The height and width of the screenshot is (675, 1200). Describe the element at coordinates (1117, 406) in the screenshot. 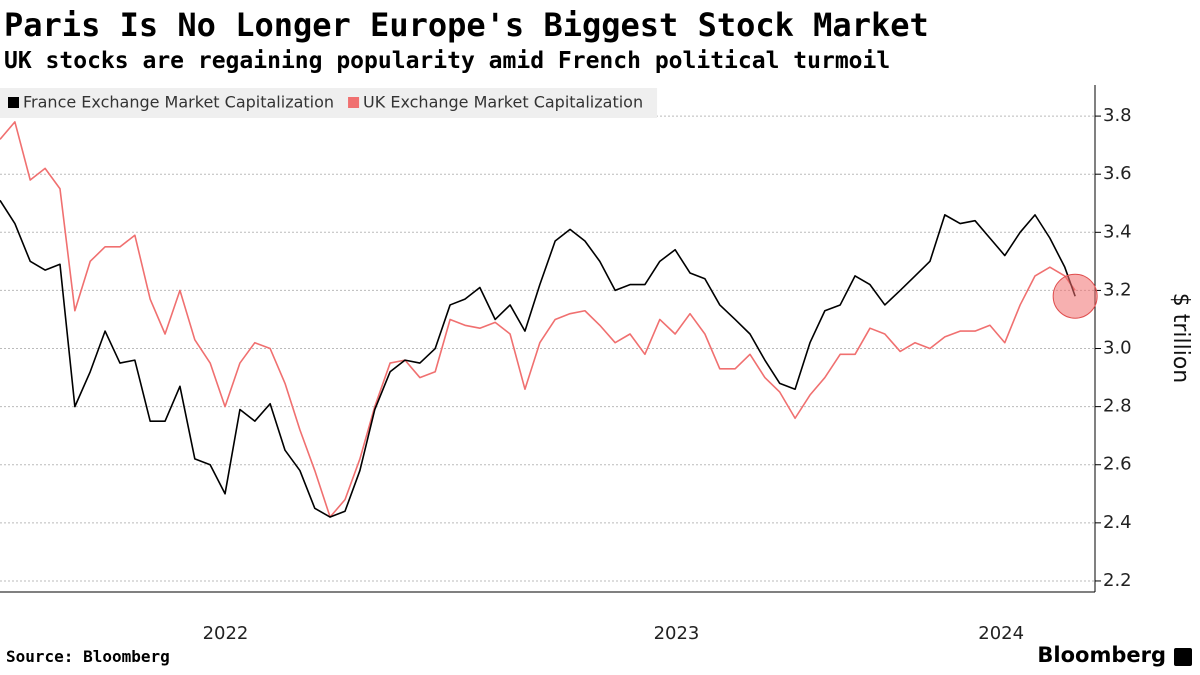

I see `y-tick-label: 2.8` at that location.